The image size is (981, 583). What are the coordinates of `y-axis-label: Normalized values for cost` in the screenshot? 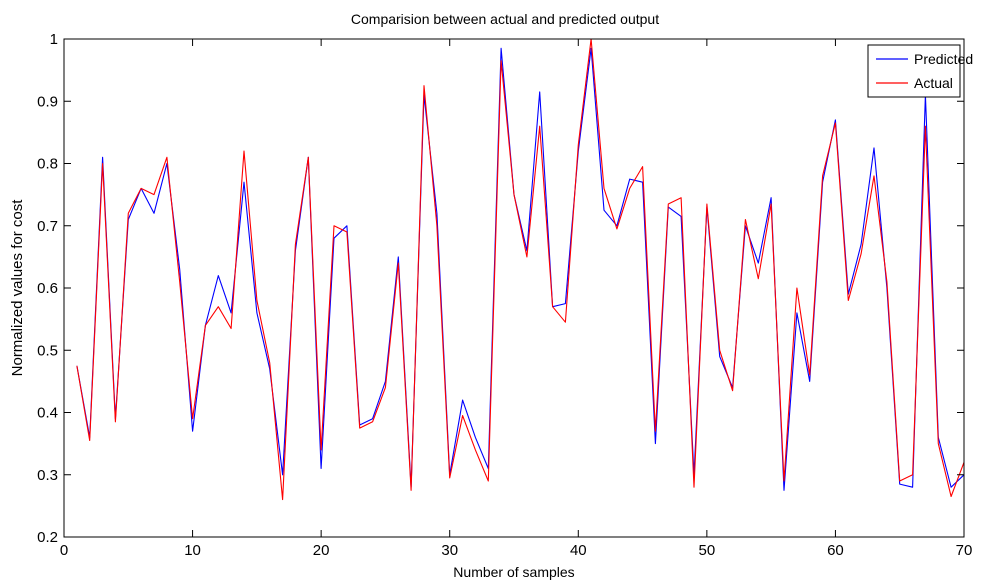 It's located at (17, 288).